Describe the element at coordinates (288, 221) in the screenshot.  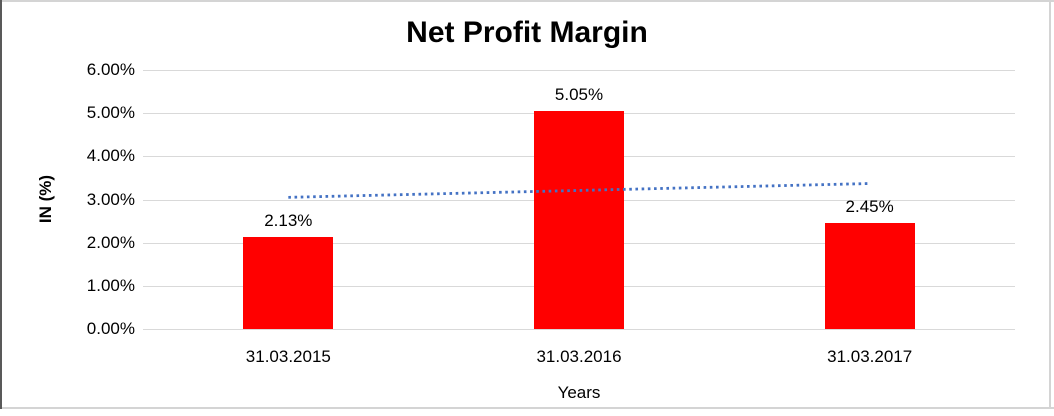
I see `bar-data-label: 2.13%` at that location.